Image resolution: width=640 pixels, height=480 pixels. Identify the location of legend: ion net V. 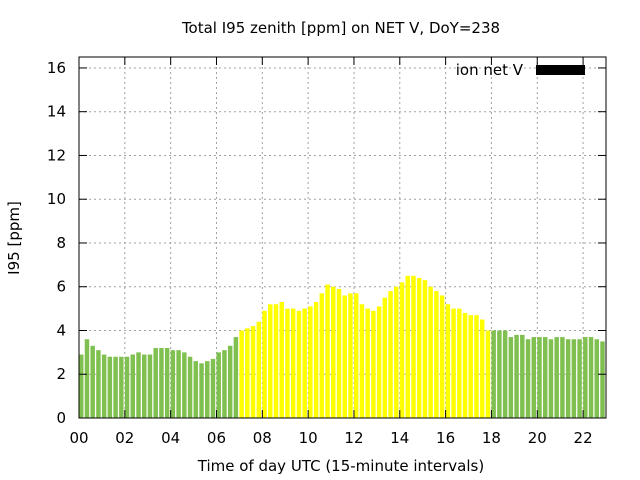
(520, 70).